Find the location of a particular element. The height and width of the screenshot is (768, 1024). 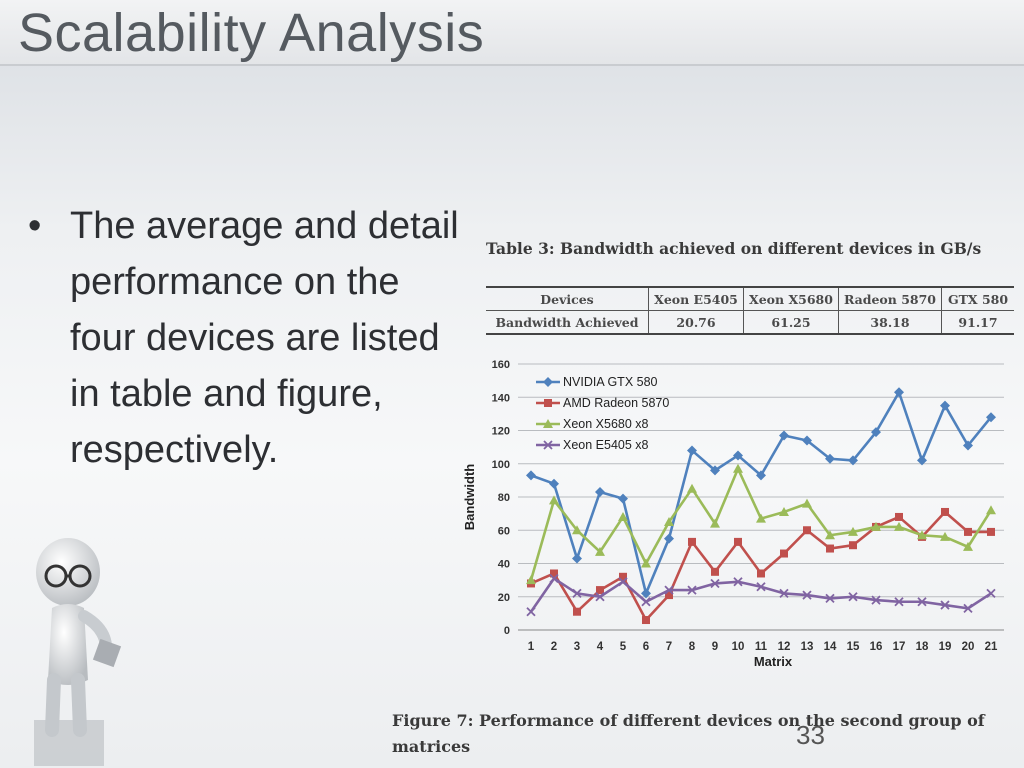

table-header-cell: Radeon 5870 is located at coordinates (890, 299).